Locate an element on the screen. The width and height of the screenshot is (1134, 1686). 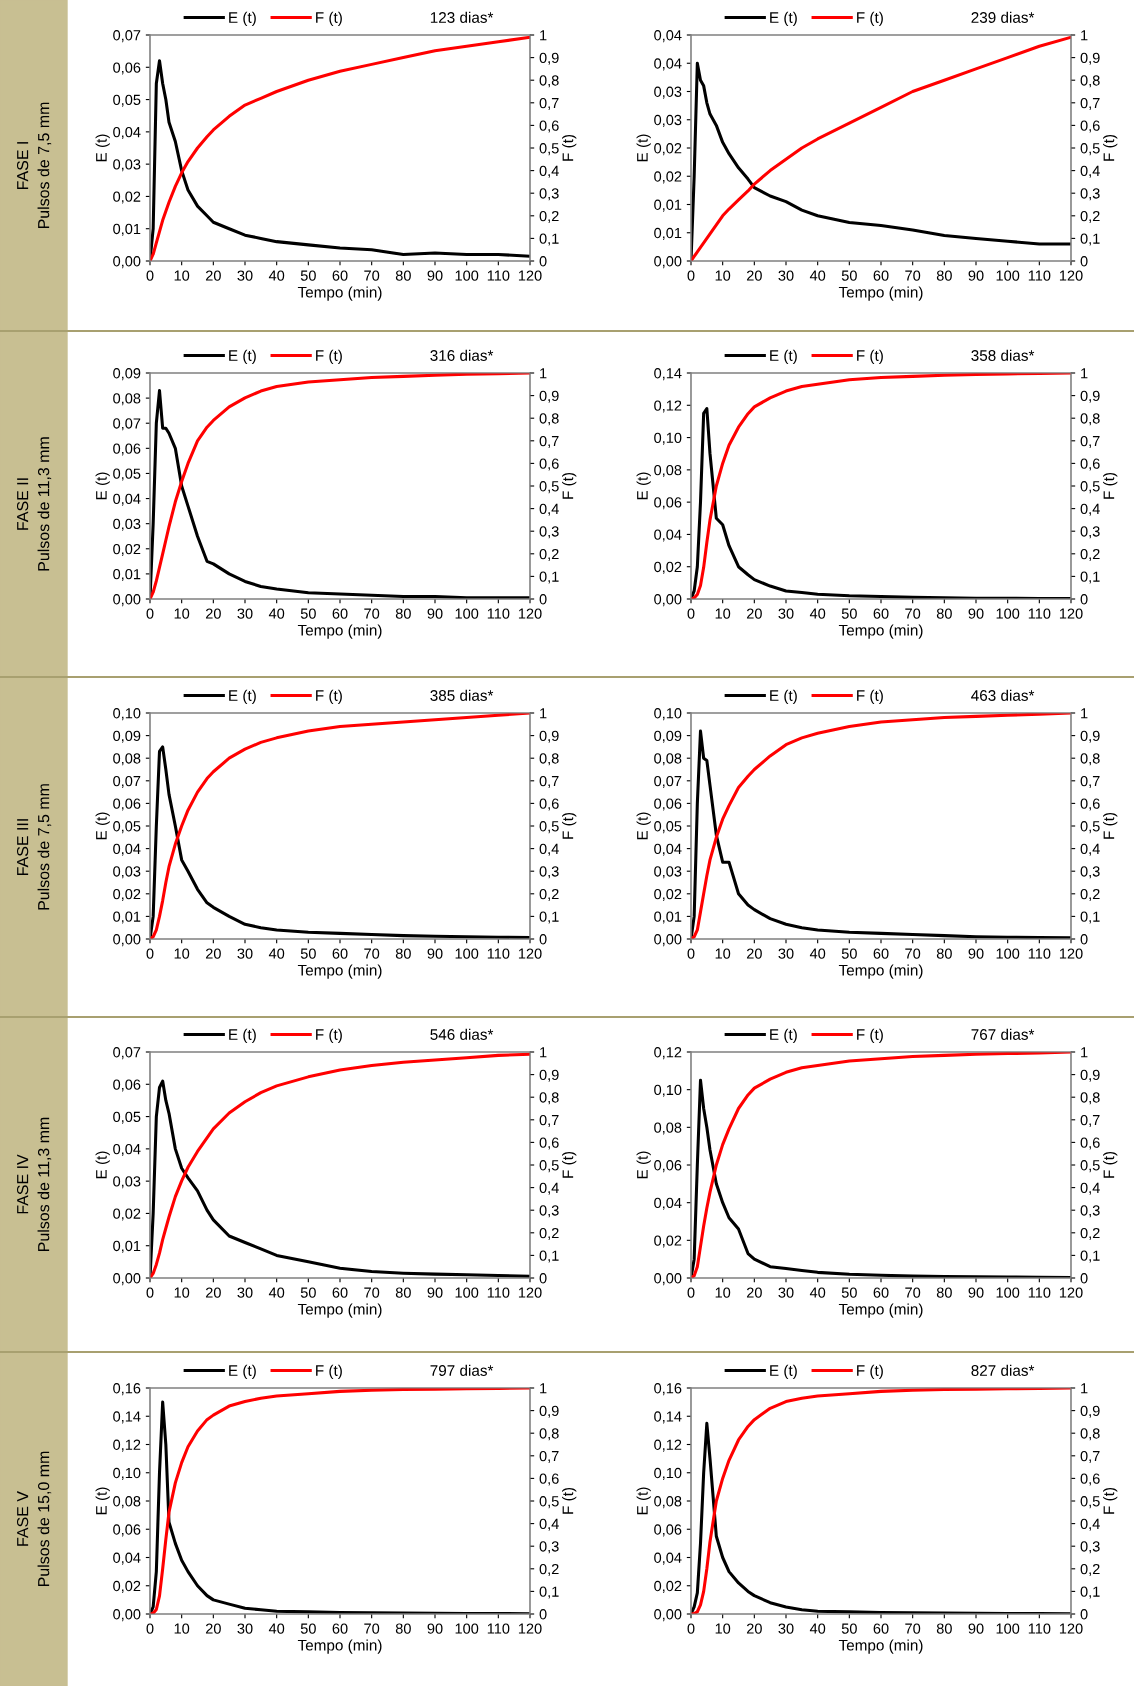
y2-tick-label: 0 is located at coordinates (1084, 599).